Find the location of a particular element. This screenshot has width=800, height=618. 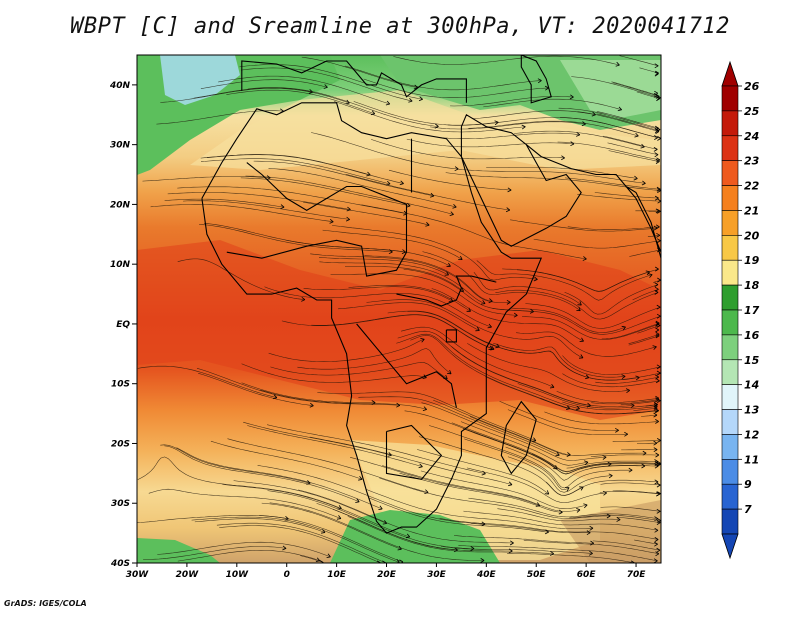

lon-label: 30E is located at coordinates (437, 575).